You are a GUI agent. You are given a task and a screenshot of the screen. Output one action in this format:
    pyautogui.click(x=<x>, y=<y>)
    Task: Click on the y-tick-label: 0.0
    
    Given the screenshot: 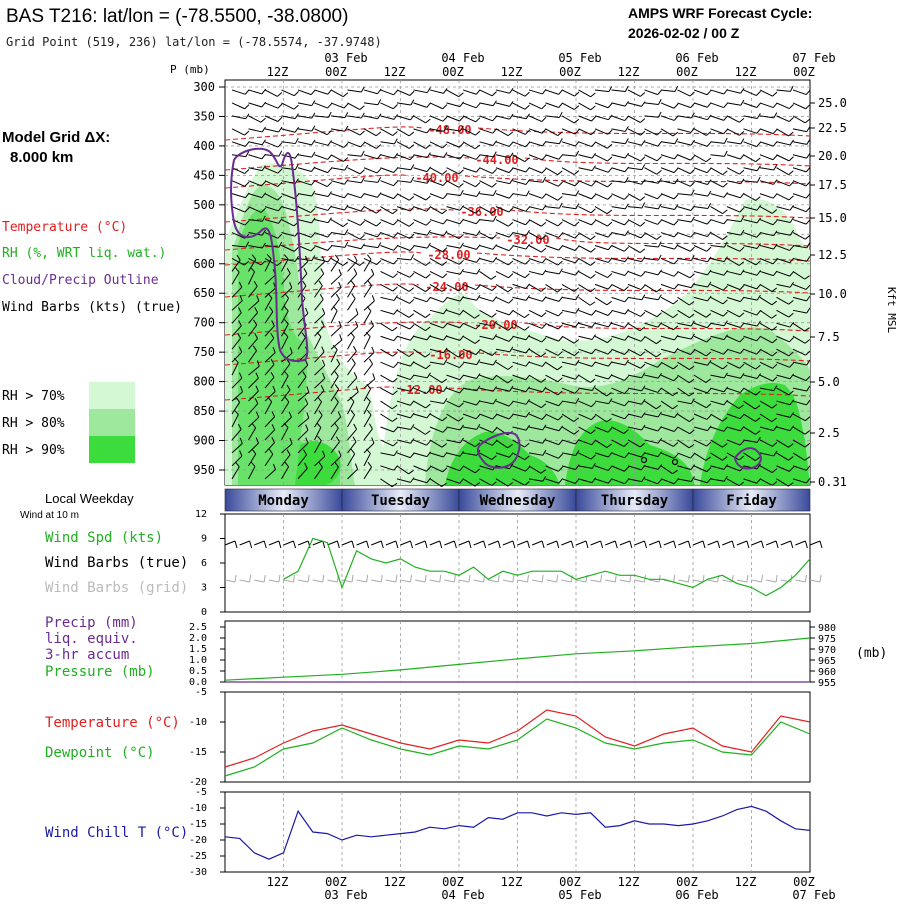 What is the action you would take?
    pyautogui.click(x=198, y=682)
    